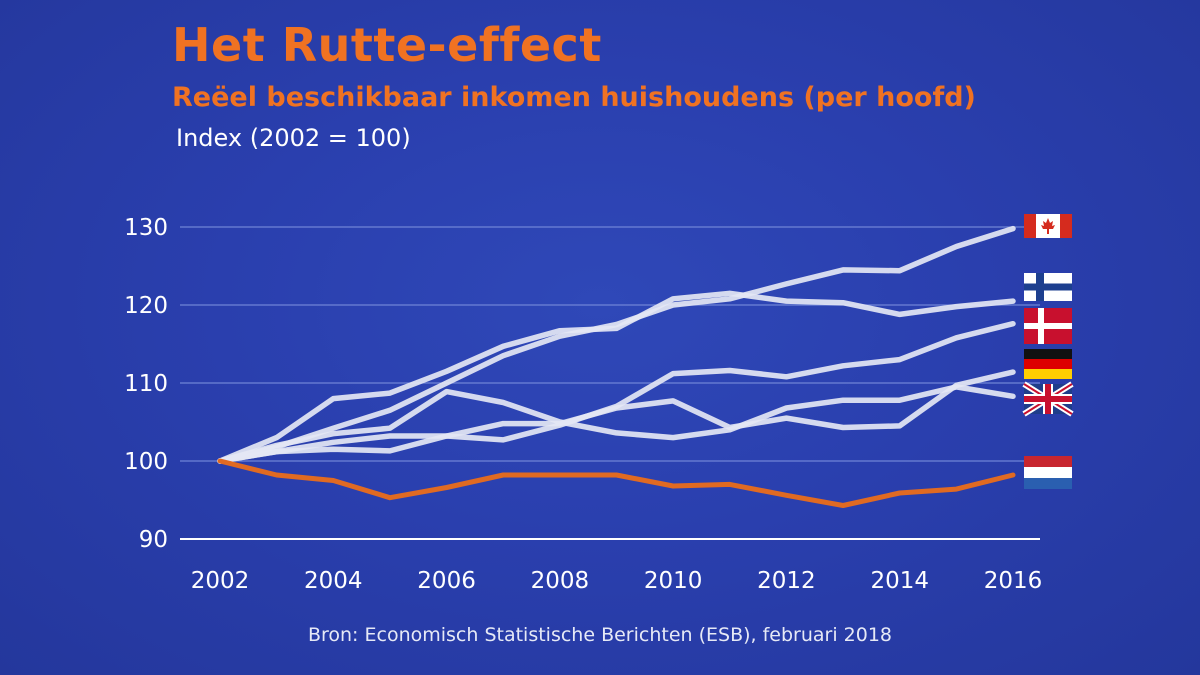 Image resolution: width=1200 pixels, height=675 pixels. I want to click on canada-flag, so click(1048, 226).